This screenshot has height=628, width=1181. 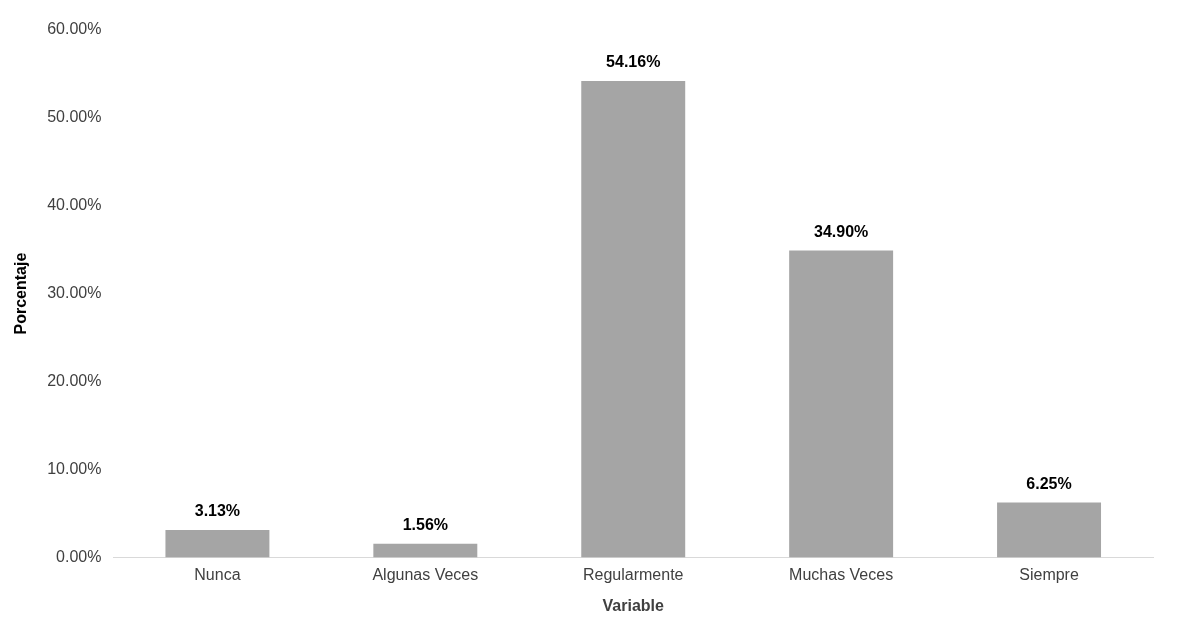 What do you see at coordinates (841, 574) in the screenshot?
I see `x-tick-label: Muchas Veces` at bounding box center [841, 574].